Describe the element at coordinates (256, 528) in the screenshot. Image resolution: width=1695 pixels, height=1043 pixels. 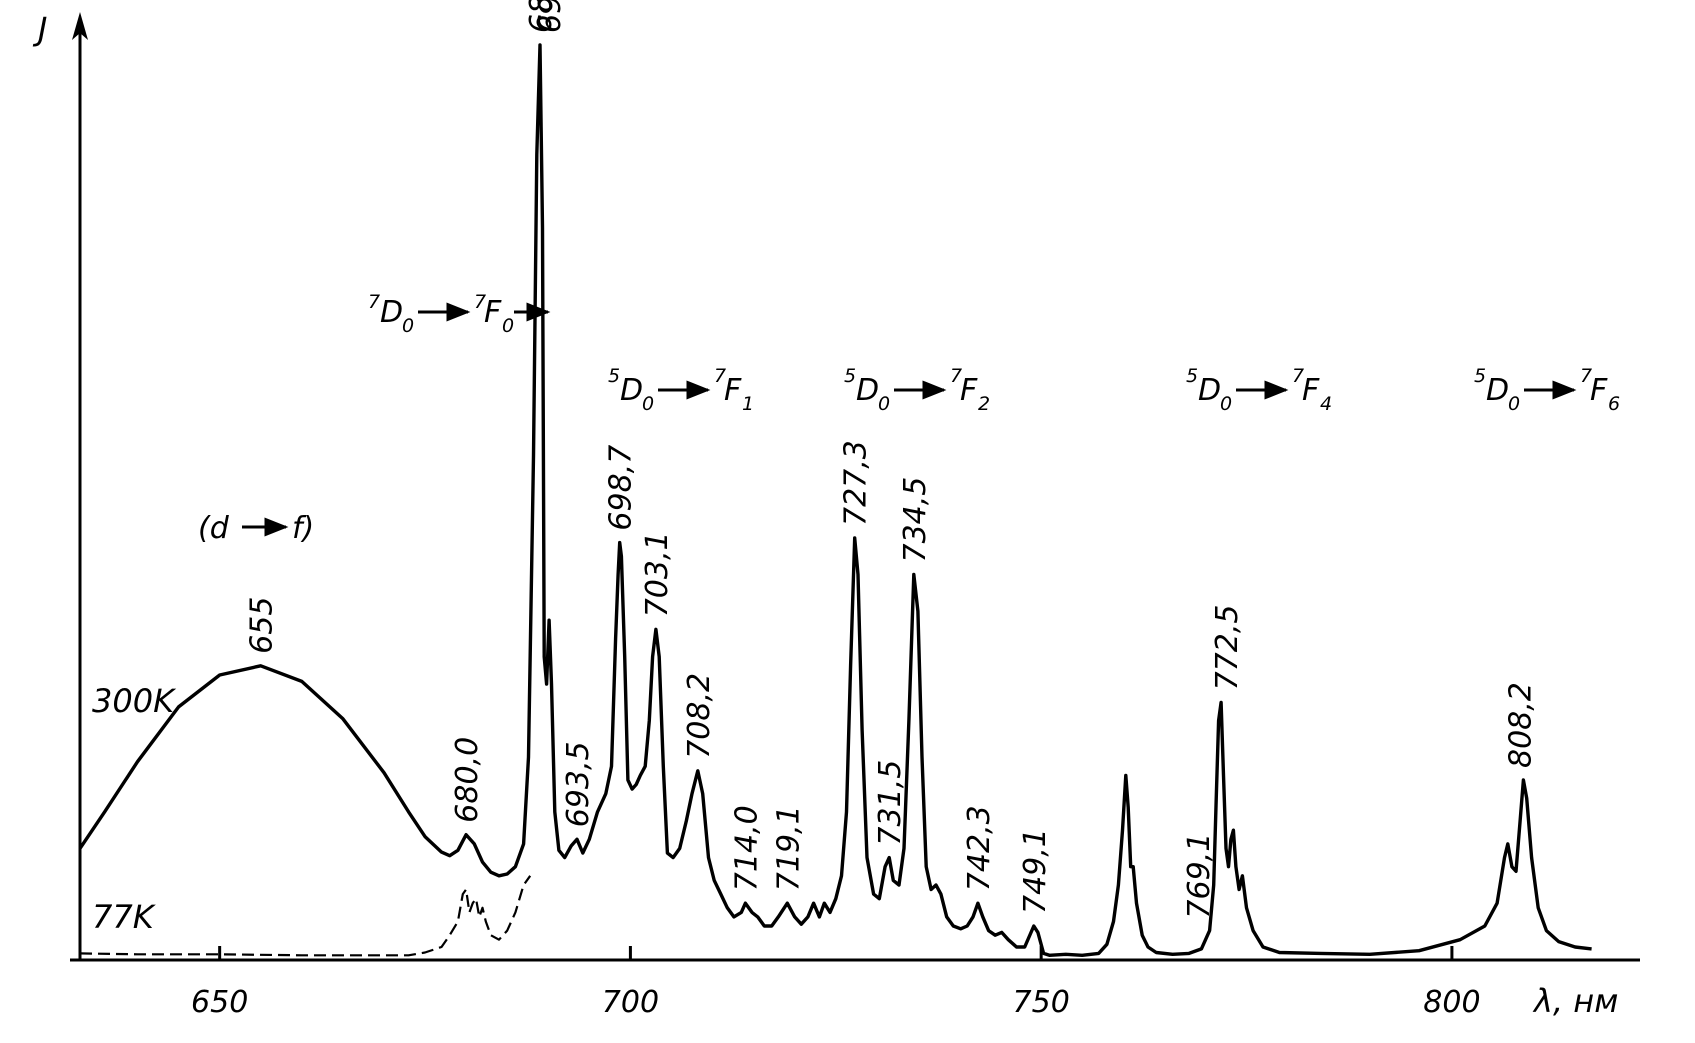
I see `band-label: (d f)` at that location.